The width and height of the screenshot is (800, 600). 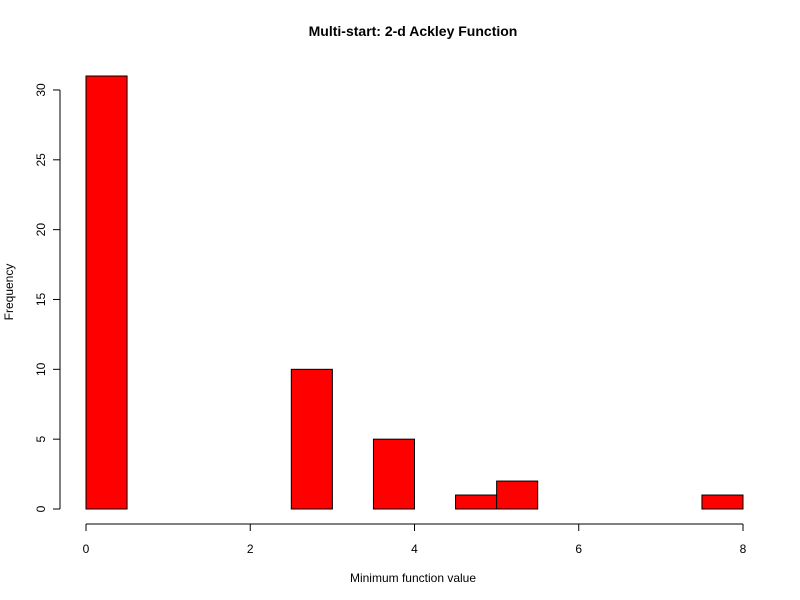 I want to click on y-tick-label: 0, so click(x=41, y=508).